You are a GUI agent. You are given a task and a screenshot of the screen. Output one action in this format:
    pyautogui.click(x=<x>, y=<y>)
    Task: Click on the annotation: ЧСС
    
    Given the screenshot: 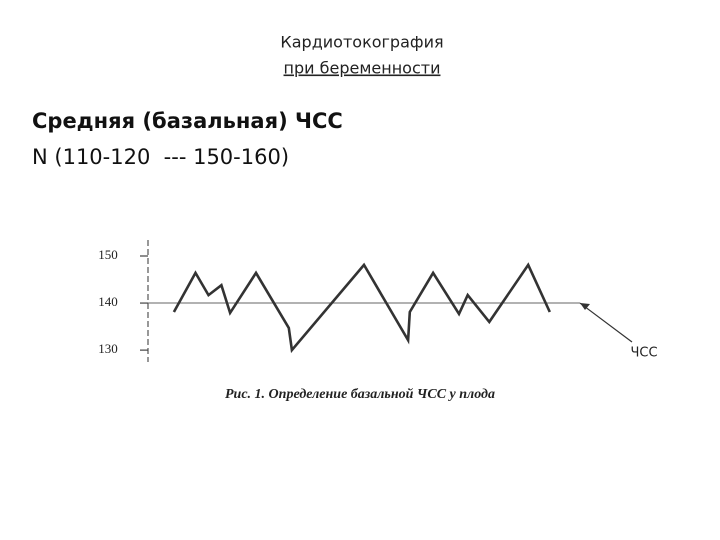 What is the action you would take?
    pyautogui.click(x=643, y=353)
    